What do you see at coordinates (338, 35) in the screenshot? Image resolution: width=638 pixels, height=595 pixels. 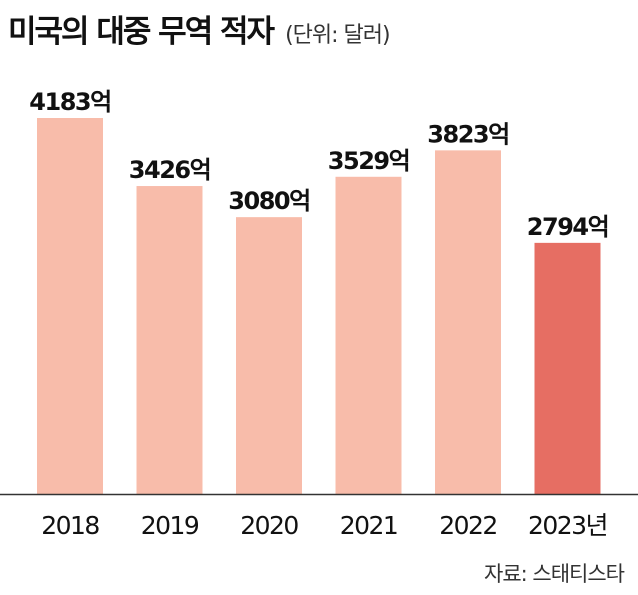 I see `unit-label: (단위: 달러)` at bounding box center [338, 35].